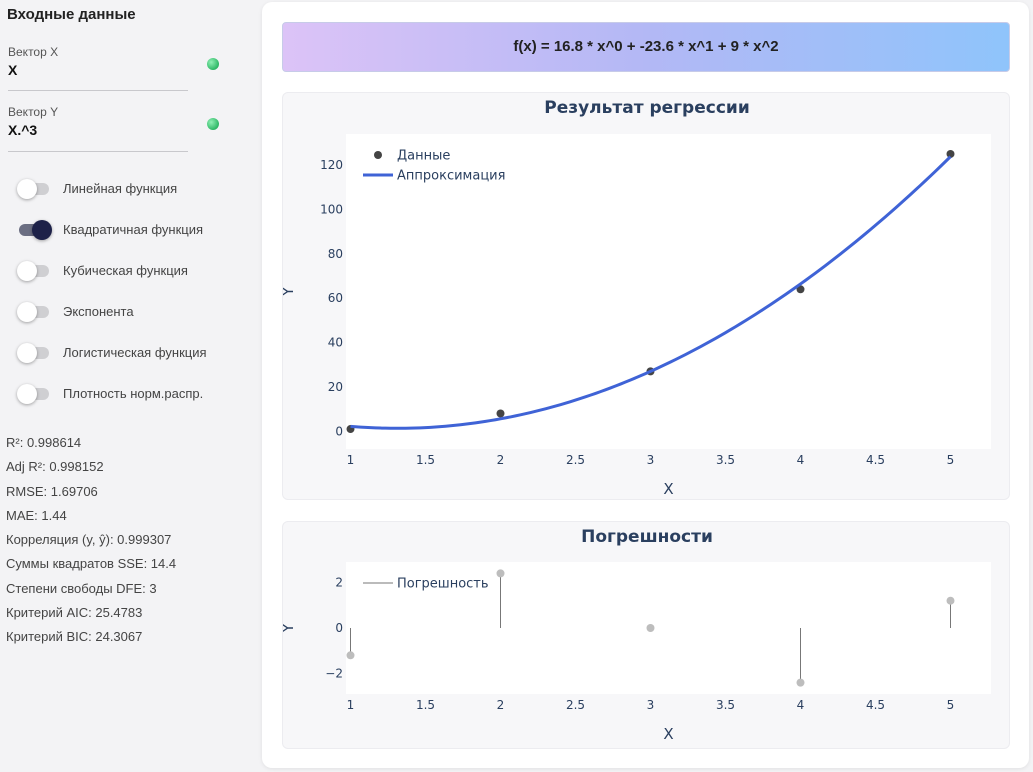 The width and height of the screenshot is (1033, 772). Describe the element at coordinates (34, 230) in the screenshot. I see `quadratic-switch` at that location.